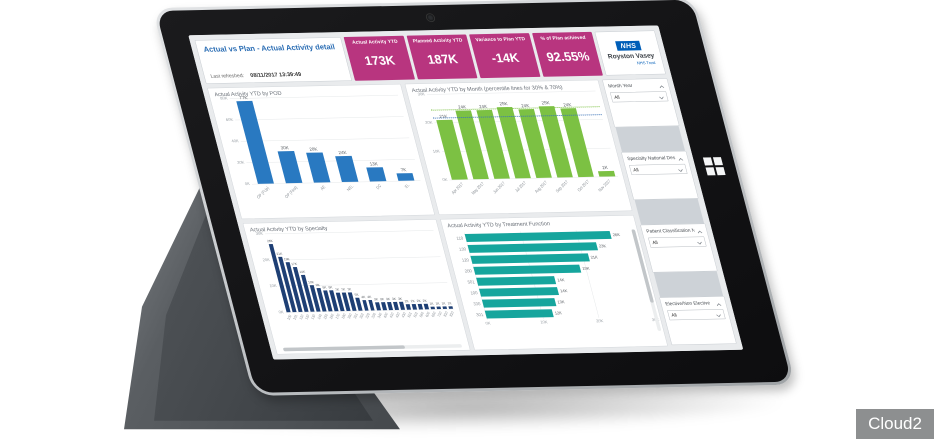 This screenshot has height=443, width=940. Describe the element at coordinates (452, 314) in the screenshot. I see `x-tick-label: 820` at that location.